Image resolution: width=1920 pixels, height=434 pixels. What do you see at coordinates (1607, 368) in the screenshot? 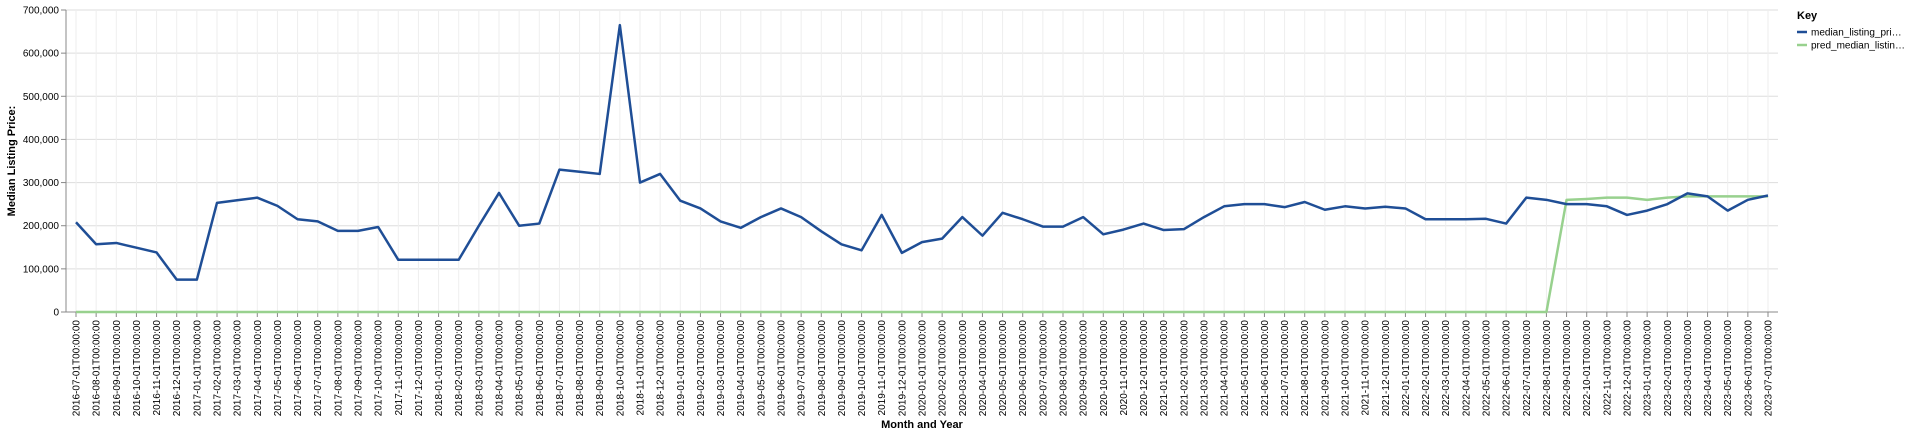
I see `x-tick-label: 2022-11-01T00:00:00` at bounding box center [1607, 368].